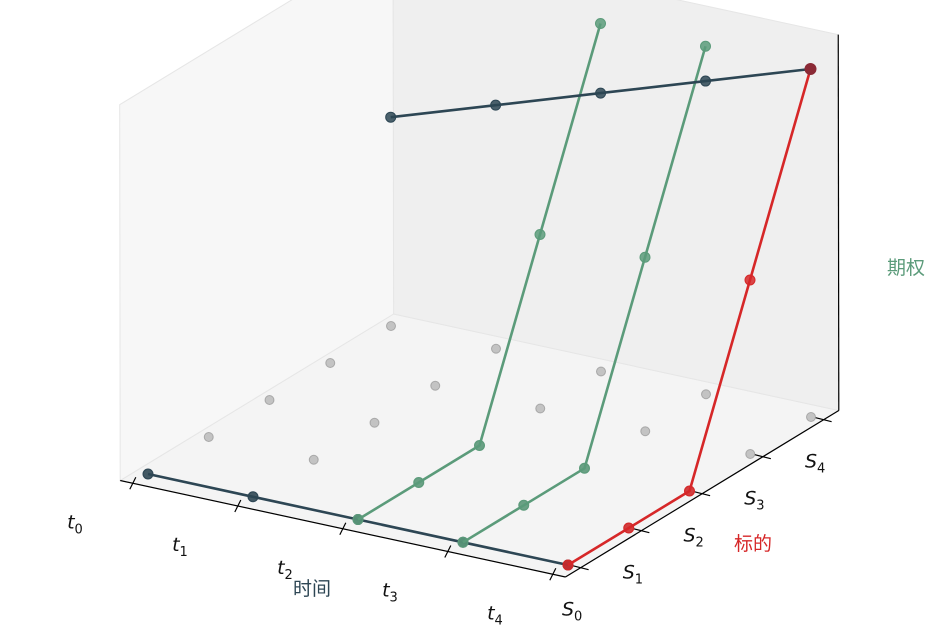  Describe the element at coordinates (760, 506) in the screenshot. I see `underlying-tick-label-sub: 3` at that location.